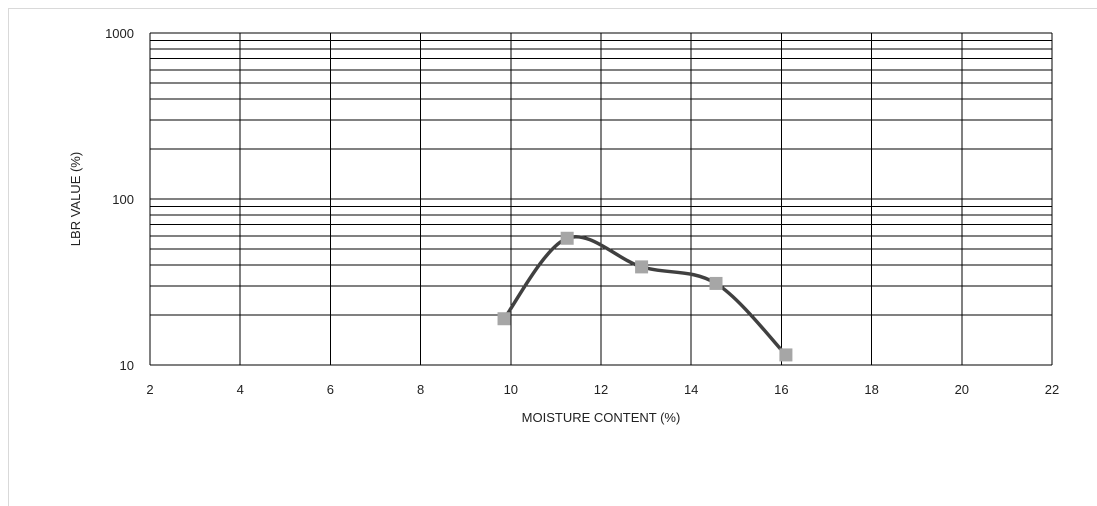 The image size is (1097, 506). Describe the element at coordinates (871, 389) in the screenshot. I see `x-tick-label: 18` at that location.